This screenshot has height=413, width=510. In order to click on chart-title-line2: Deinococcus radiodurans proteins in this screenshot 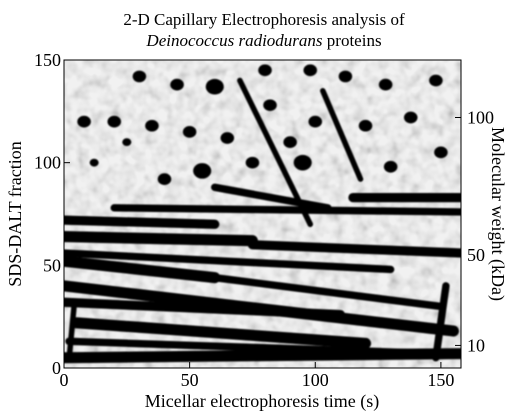, I will do `click(263, 40)`.